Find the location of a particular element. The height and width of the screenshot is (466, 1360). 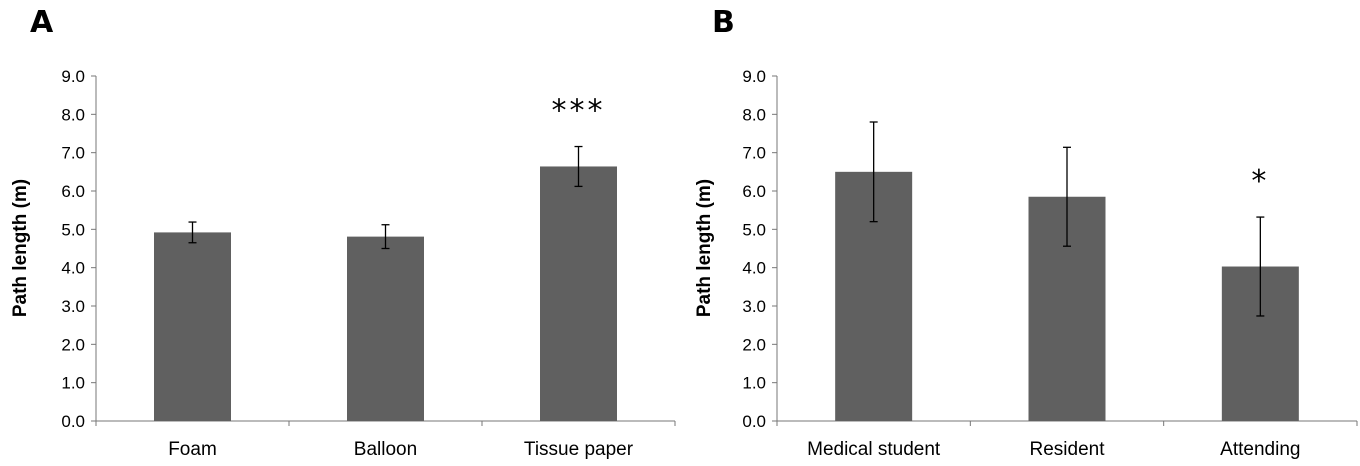

panel-b-y-tick-label: 1.0 is located at coordinates (754, 383).